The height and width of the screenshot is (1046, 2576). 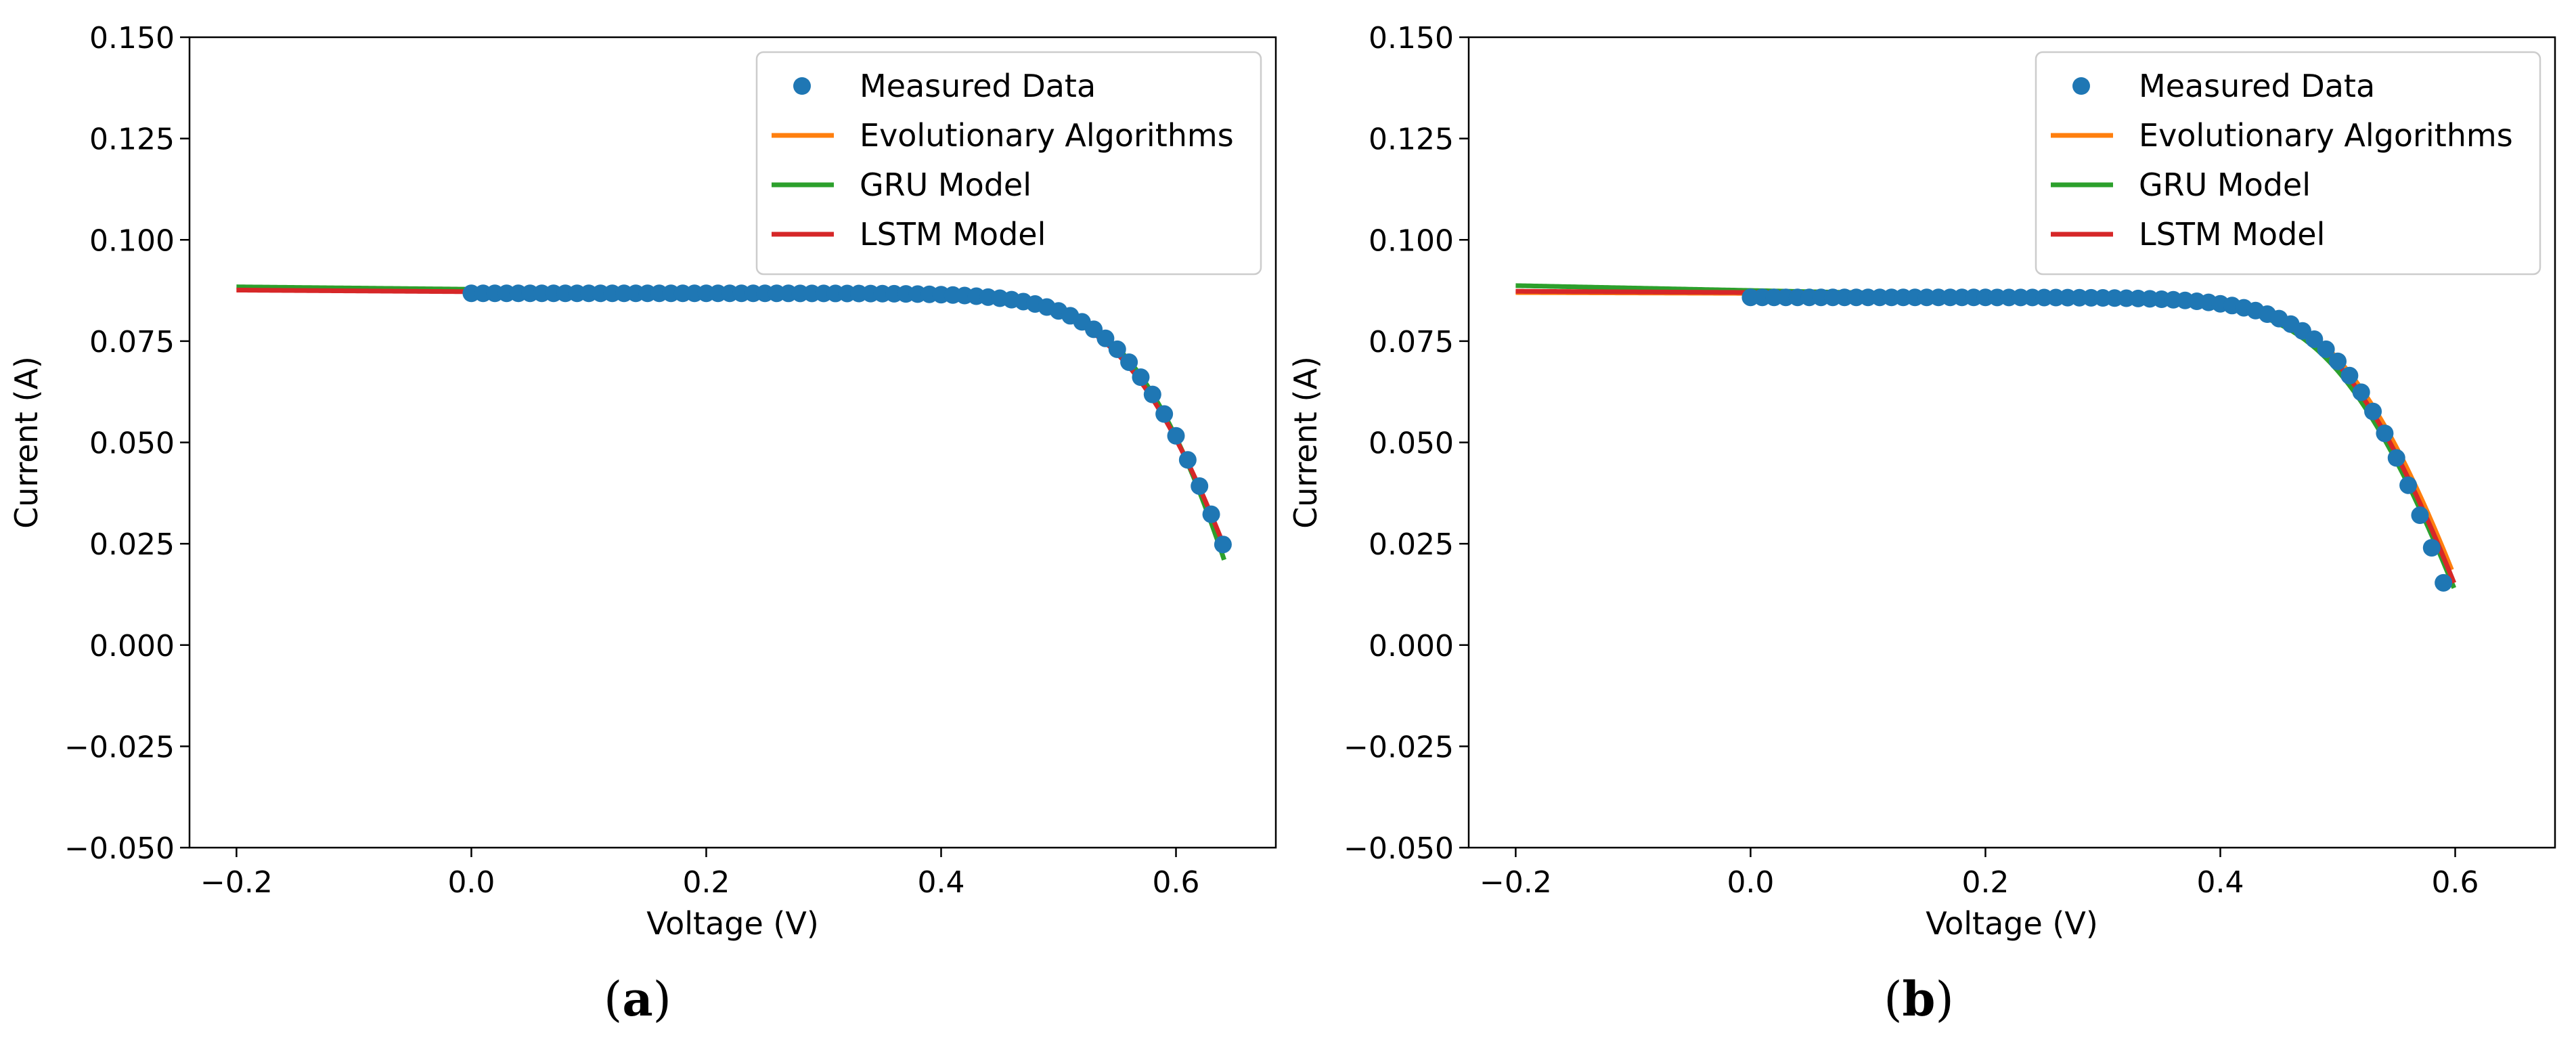 I want to click on panel-label-letter: b, so click(x=1919, y=999).